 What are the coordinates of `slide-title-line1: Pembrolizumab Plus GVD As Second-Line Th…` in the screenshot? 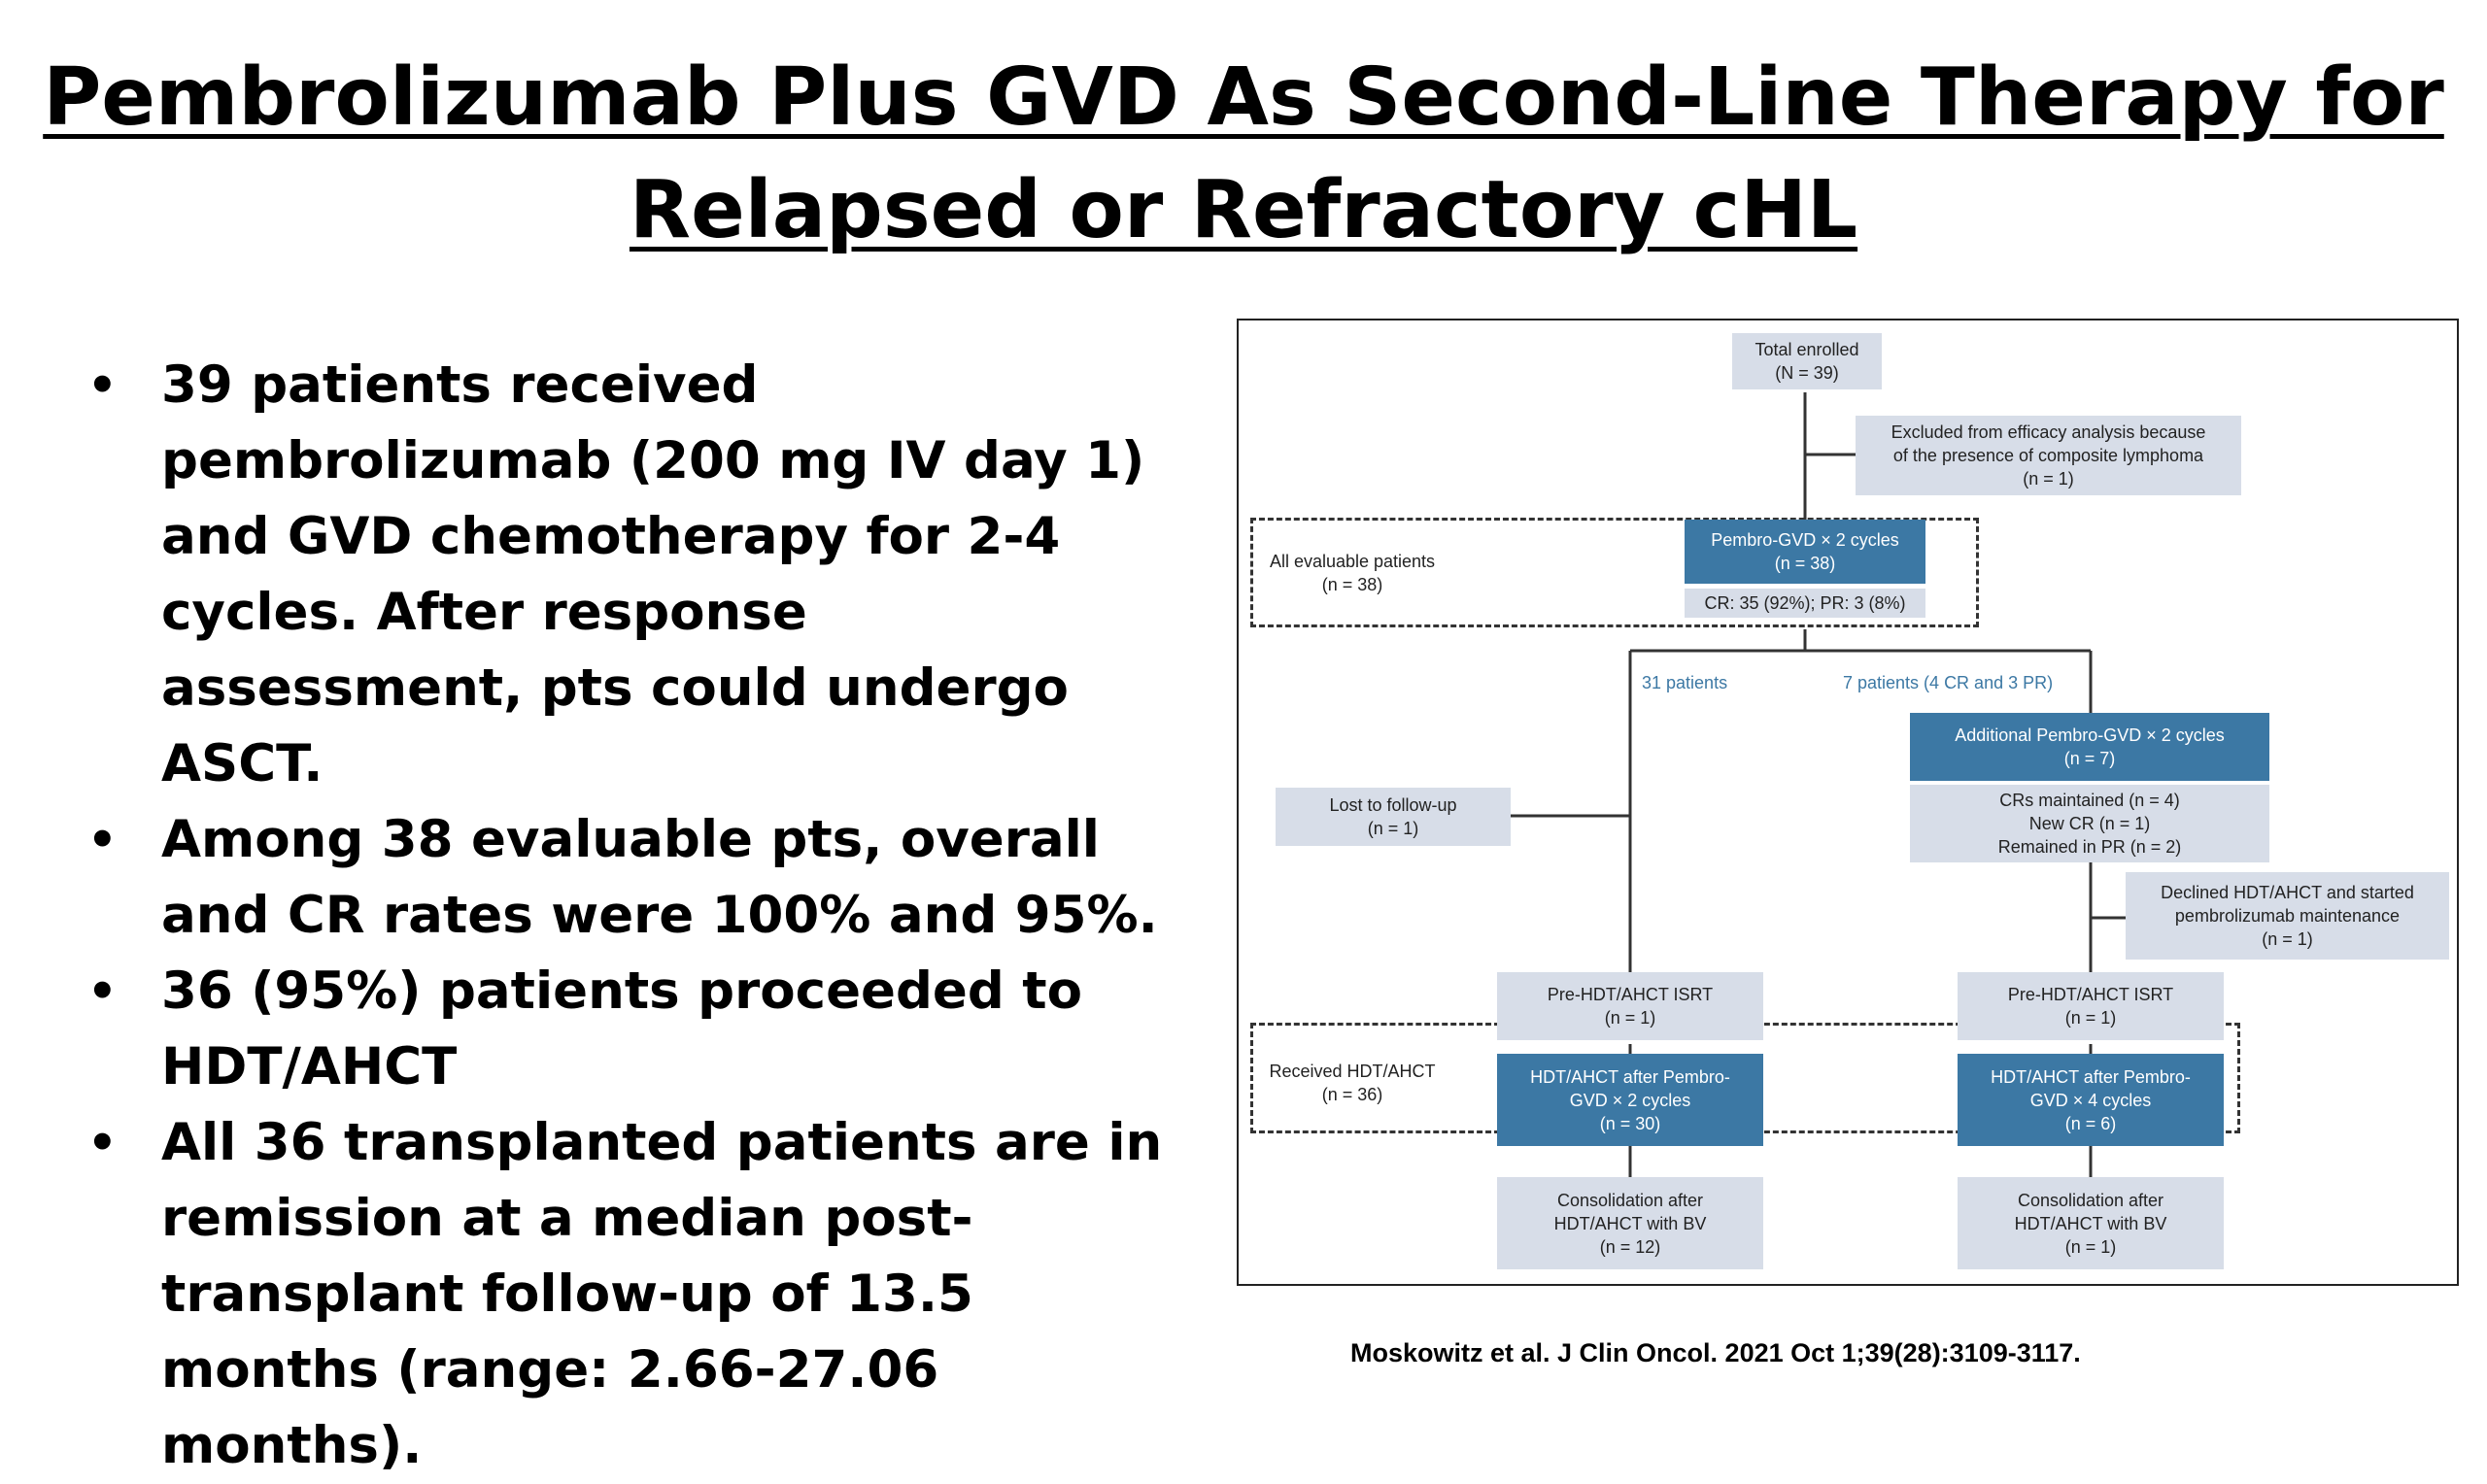 It's located at (1243, 98).